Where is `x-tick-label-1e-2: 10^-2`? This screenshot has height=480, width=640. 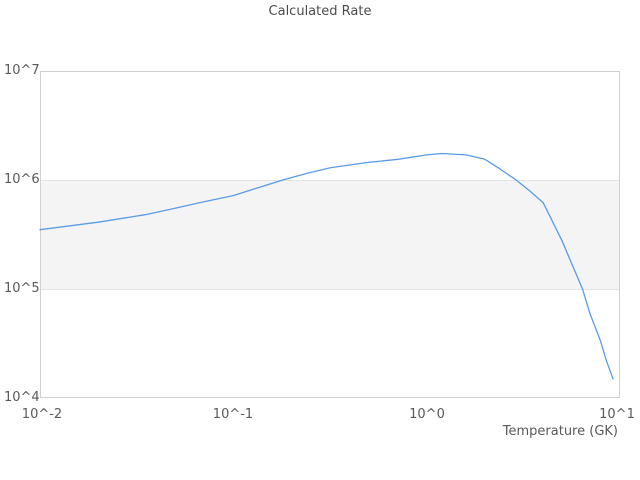
x-tick-label-1e-2: 10^-2 is located at coordinates (42, 414).